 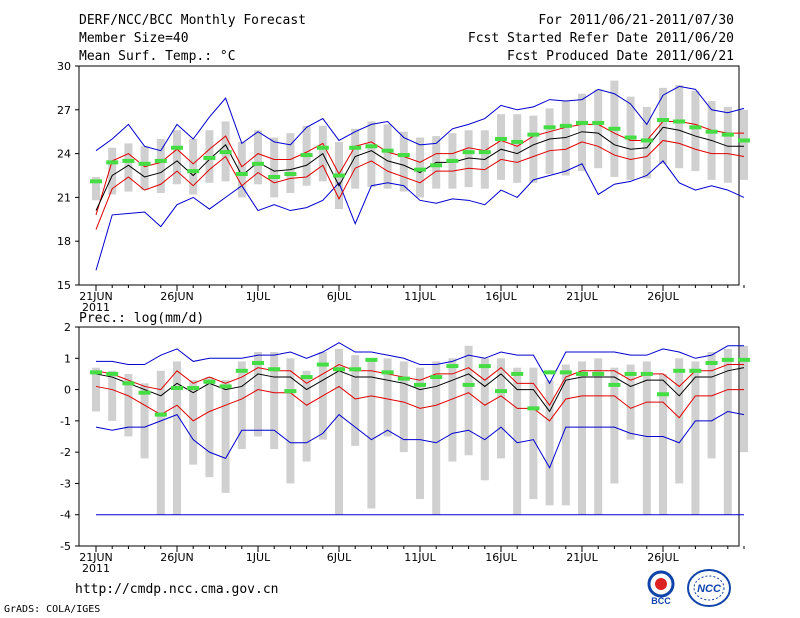 I want to click on y-tick-label: -4, so click(x=65, y=515).